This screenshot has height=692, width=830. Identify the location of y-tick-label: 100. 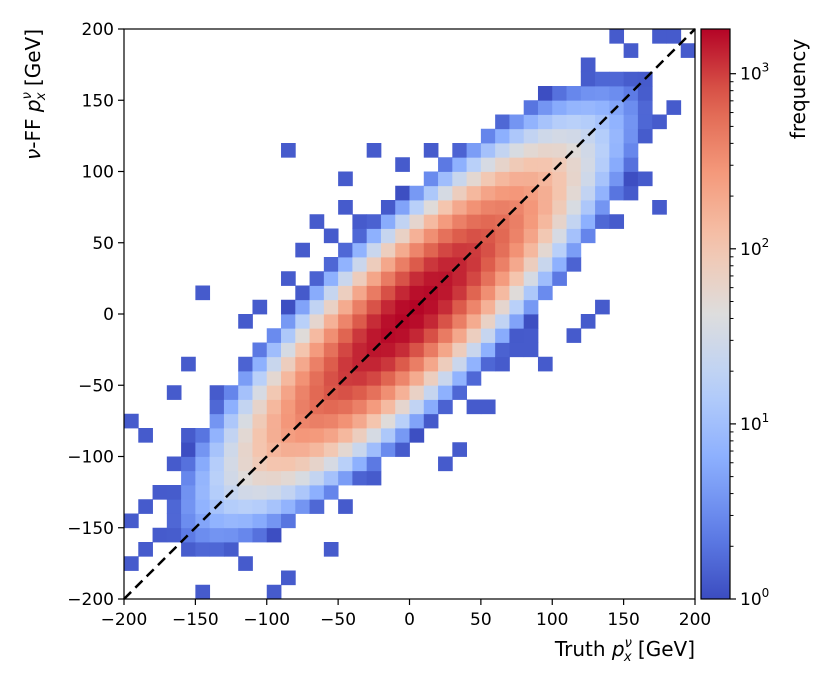
(98, 173).